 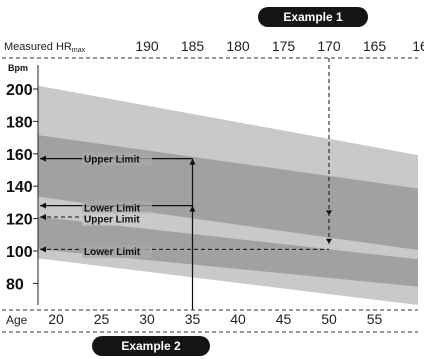 I want to click on x-tick-label: 55, so click(x=375, y=319).